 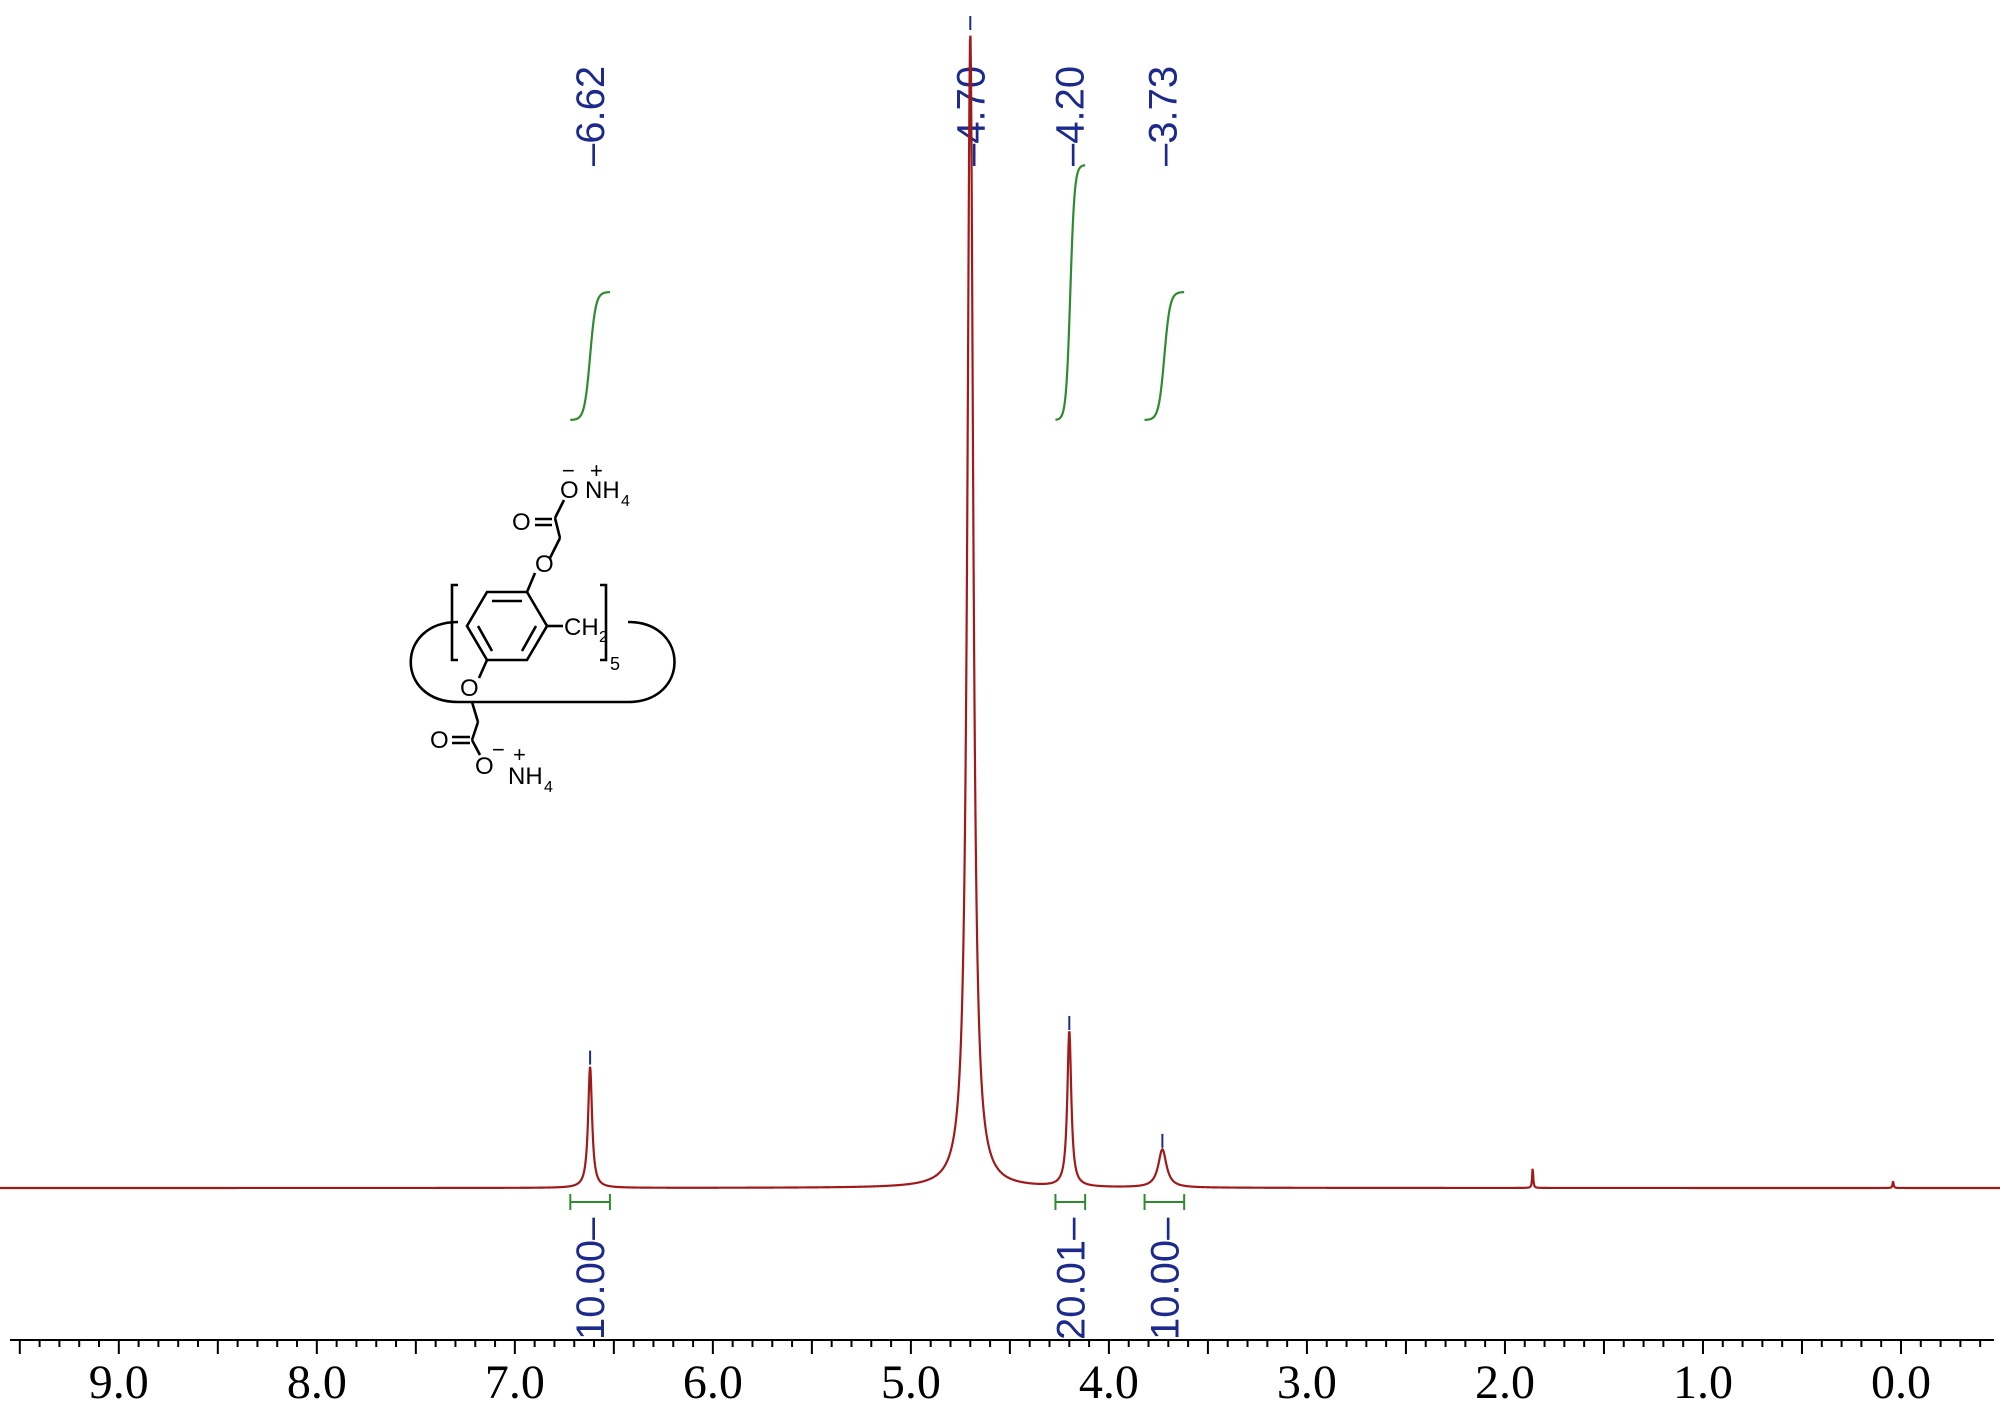 I want to click on integral-value: 20.01–, so click(x=1071, y=1278).